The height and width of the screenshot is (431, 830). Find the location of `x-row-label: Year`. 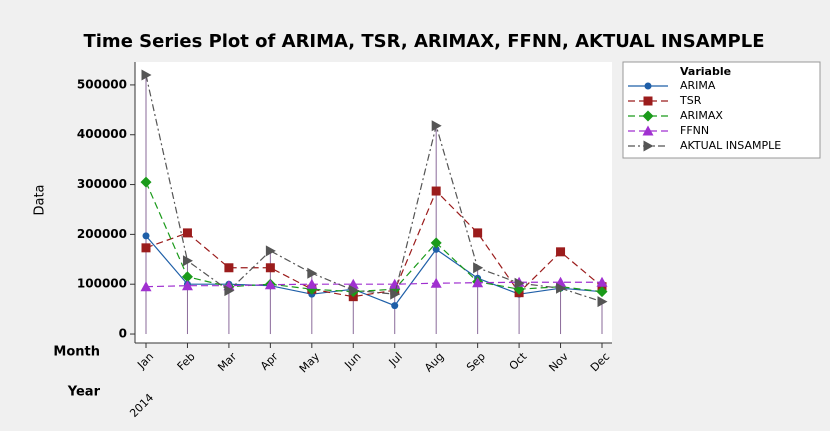

x-row-label: Year is located at coordinates (84, 392).